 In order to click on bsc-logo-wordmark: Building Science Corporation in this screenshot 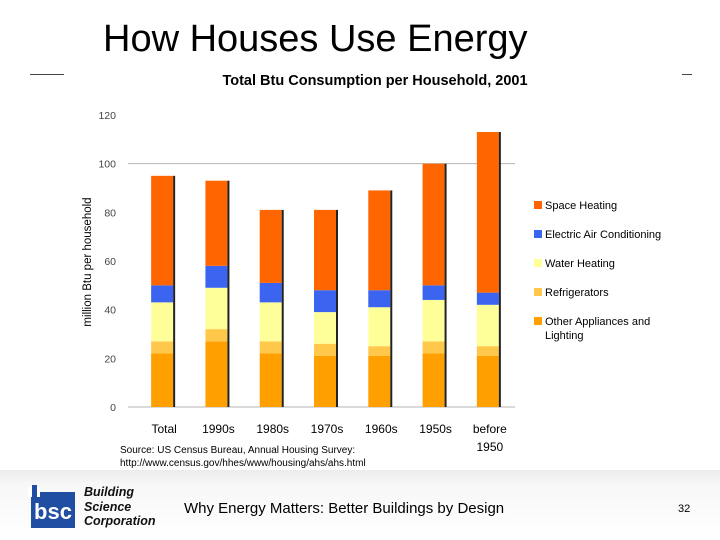, I will do `click(120, 507)`.